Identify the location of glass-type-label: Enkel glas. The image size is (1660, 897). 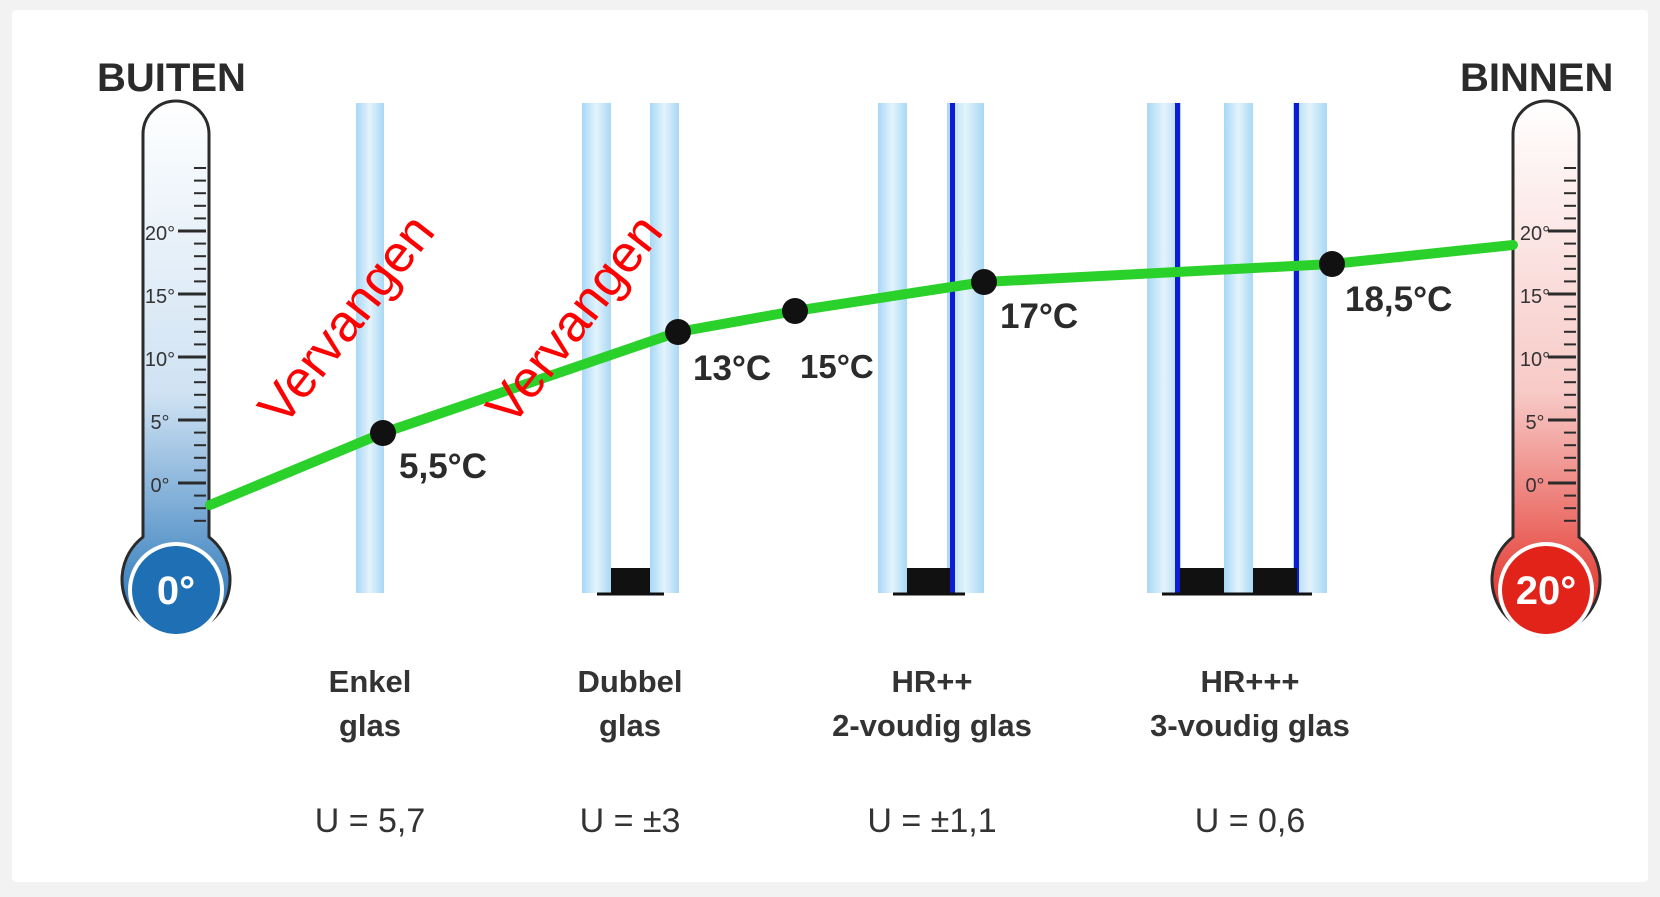
(370, 704).